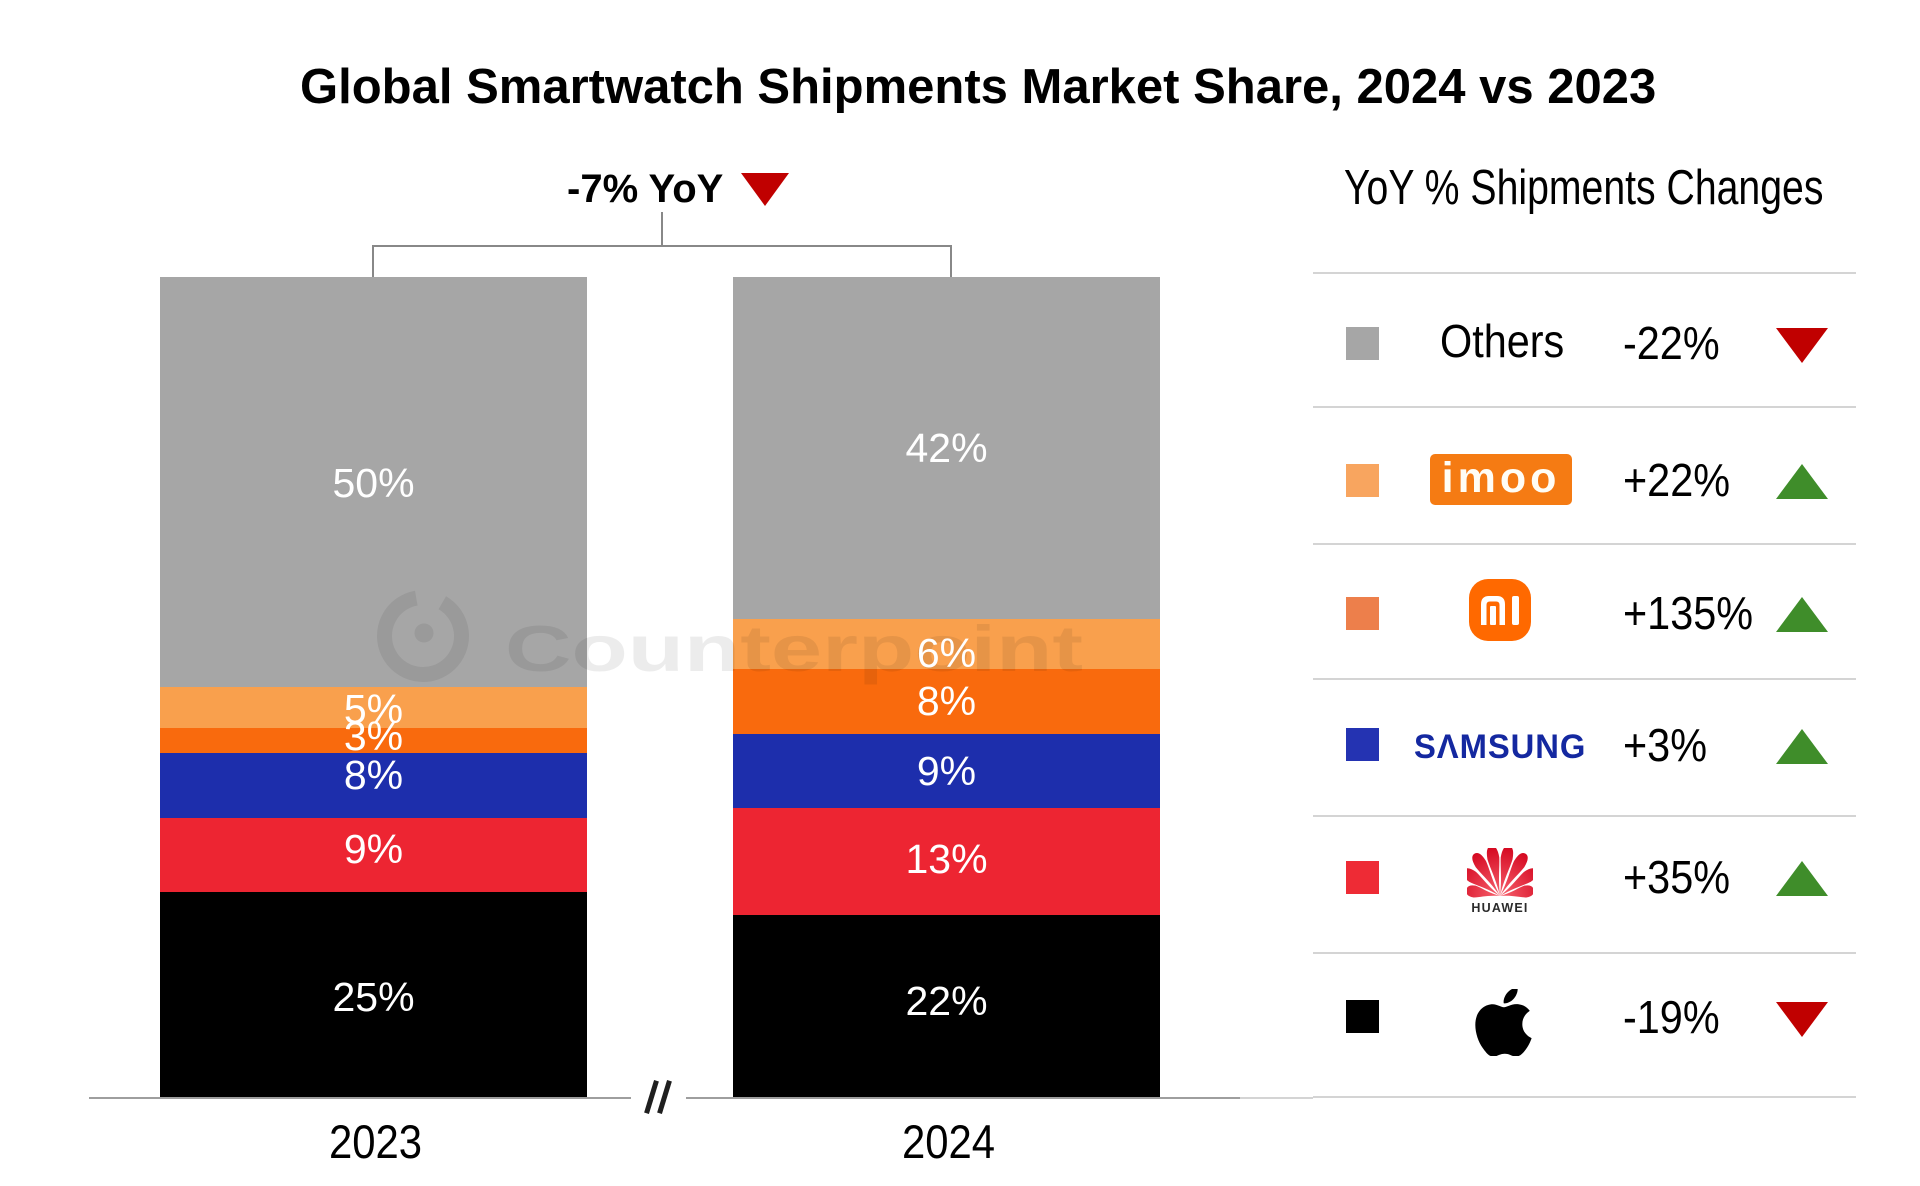 This screenshot has width=1920, height=1186. Describe the element at coordinates (1499, 908) in the screenshot. I see `svg-text: HUAWEI` at that location.